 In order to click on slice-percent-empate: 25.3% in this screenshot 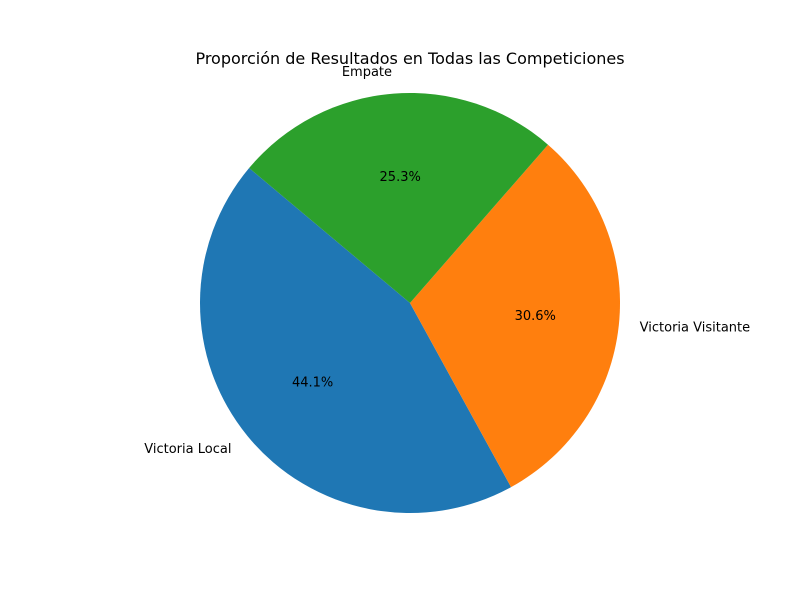, I will do `click(400, 177)`.